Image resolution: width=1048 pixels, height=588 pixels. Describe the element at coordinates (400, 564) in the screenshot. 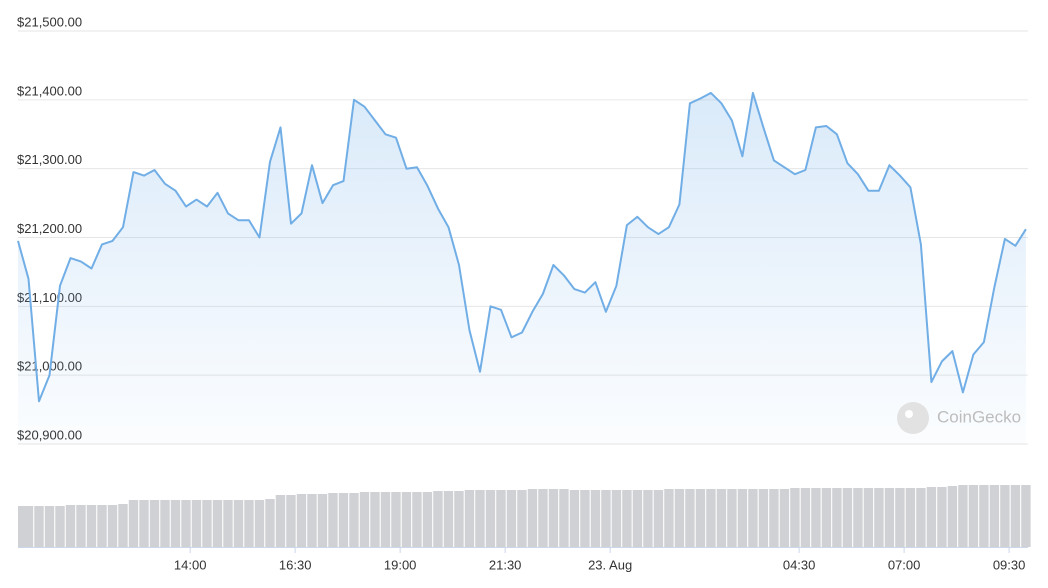

I see `x-tick-label: 19:00` at that location.